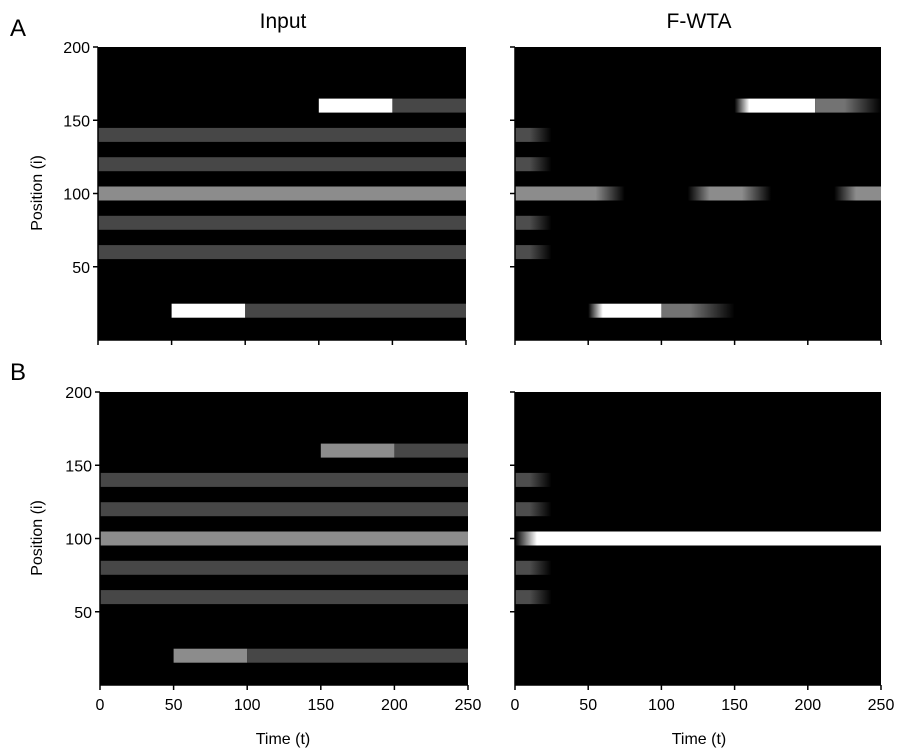  Describe the element at coordinates (37, 538) in the screenshot. I see `y-axis-label-b: Position (i)` at that location.